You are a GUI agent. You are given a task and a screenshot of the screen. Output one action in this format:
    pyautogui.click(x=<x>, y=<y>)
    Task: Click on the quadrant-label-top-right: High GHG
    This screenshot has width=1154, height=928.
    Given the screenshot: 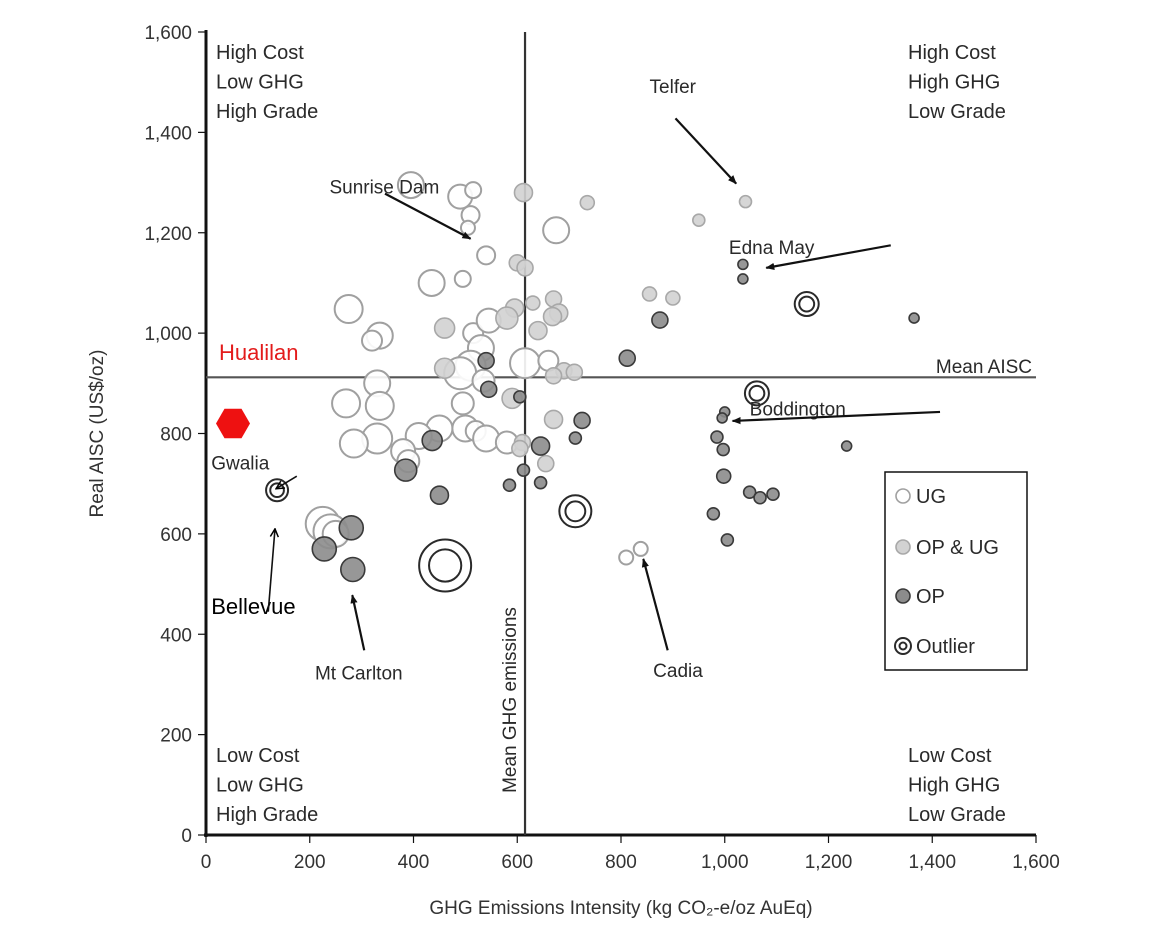 What is the action you would take?
    pyautogui.click(x=954, y=83)
    